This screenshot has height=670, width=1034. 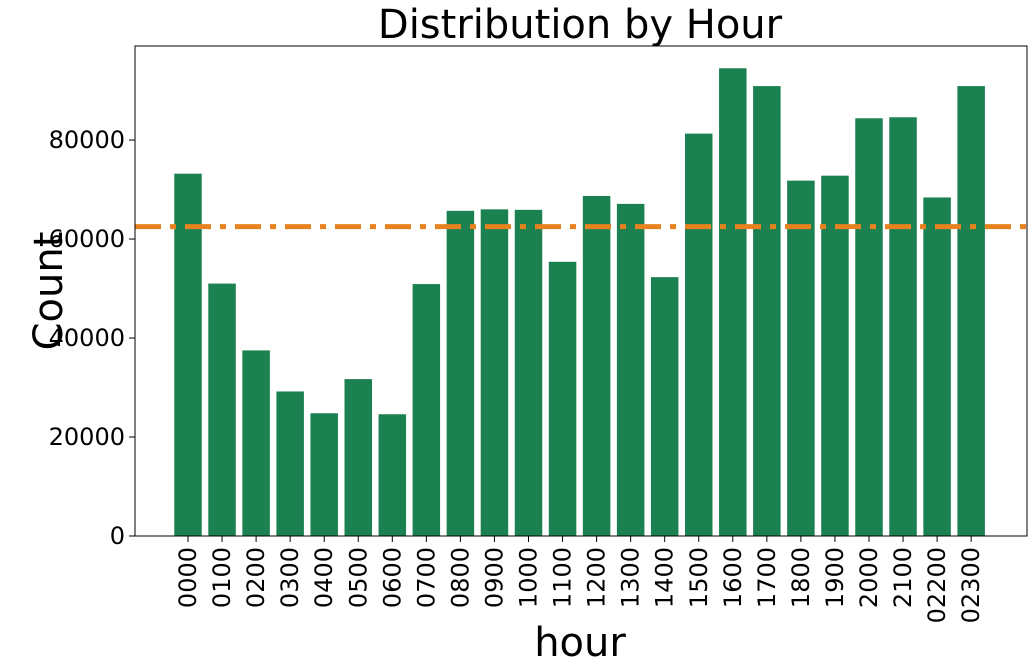 What do you see at coordinates (49, 291) in the screenshot?
I see `y-axis-label: Count` at bounding box center [49, 291].